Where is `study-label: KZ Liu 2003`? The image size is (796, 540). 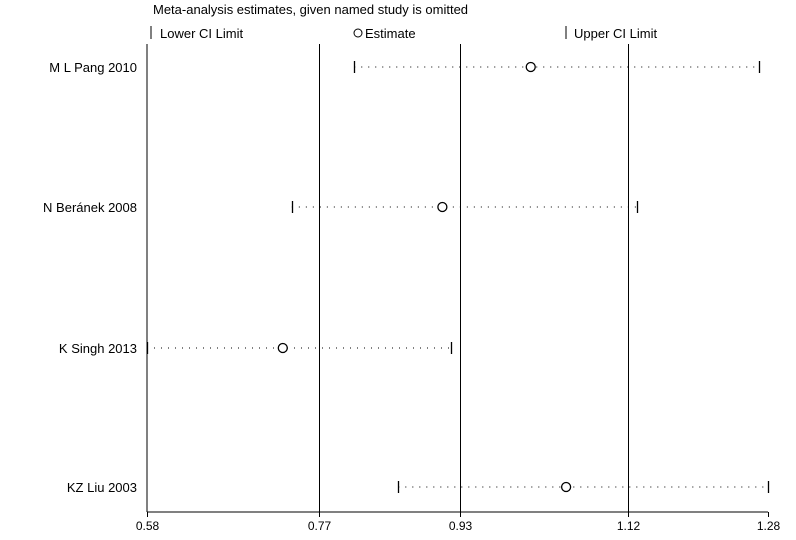
study-label: KZ Liu 2003 is located at coordinates (102, 487).